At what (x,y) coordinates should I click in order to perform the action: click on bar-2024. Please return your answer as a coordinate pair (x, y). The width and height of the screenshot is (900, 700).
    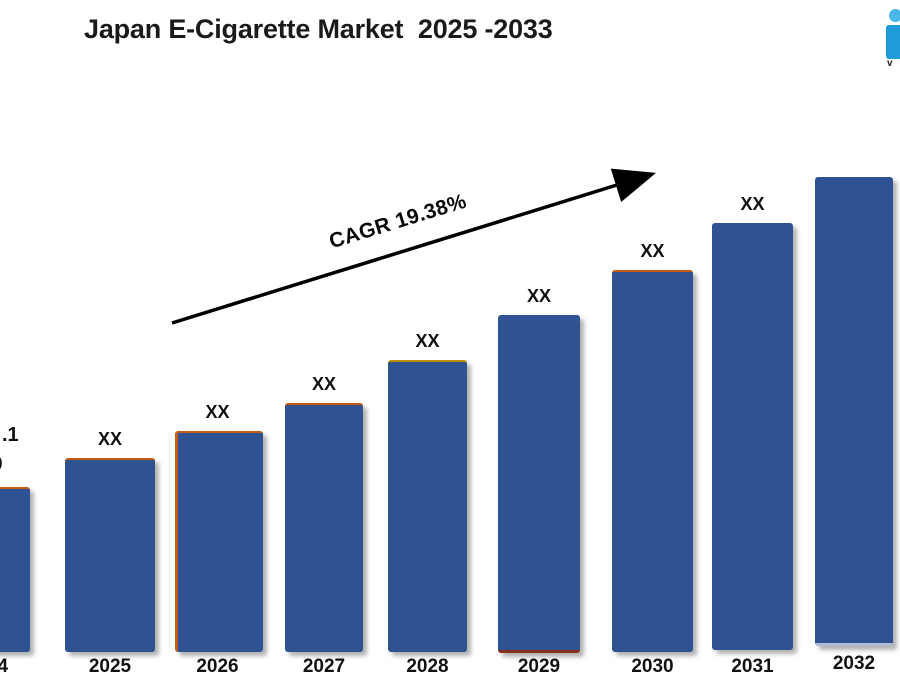
    Looking at the image, I should click on (15, 569).